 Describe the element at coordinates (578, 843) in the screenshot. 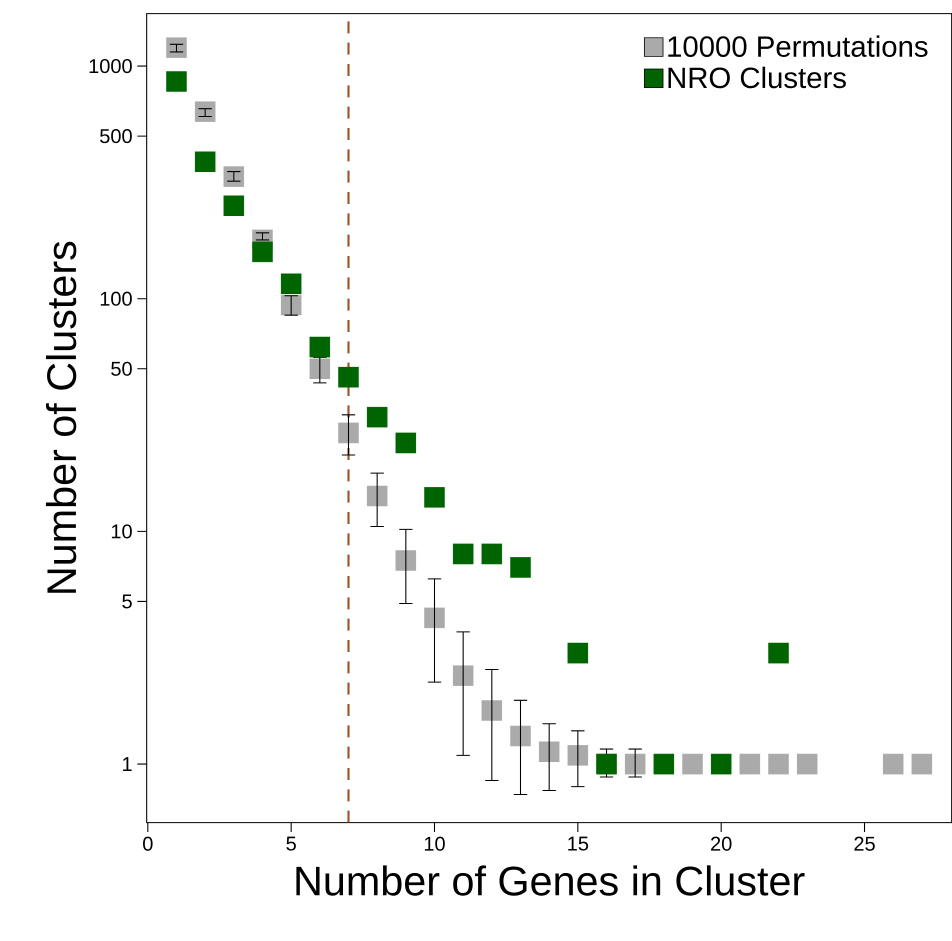

I see `x-tick-label: 15` at that location.